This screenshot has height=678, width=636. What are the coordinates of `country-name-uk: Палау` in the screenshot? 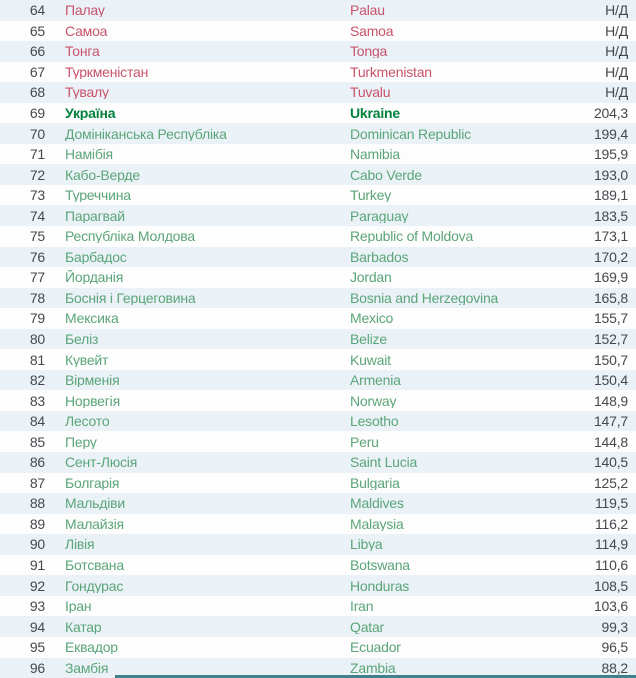 It's located at (85, 10).